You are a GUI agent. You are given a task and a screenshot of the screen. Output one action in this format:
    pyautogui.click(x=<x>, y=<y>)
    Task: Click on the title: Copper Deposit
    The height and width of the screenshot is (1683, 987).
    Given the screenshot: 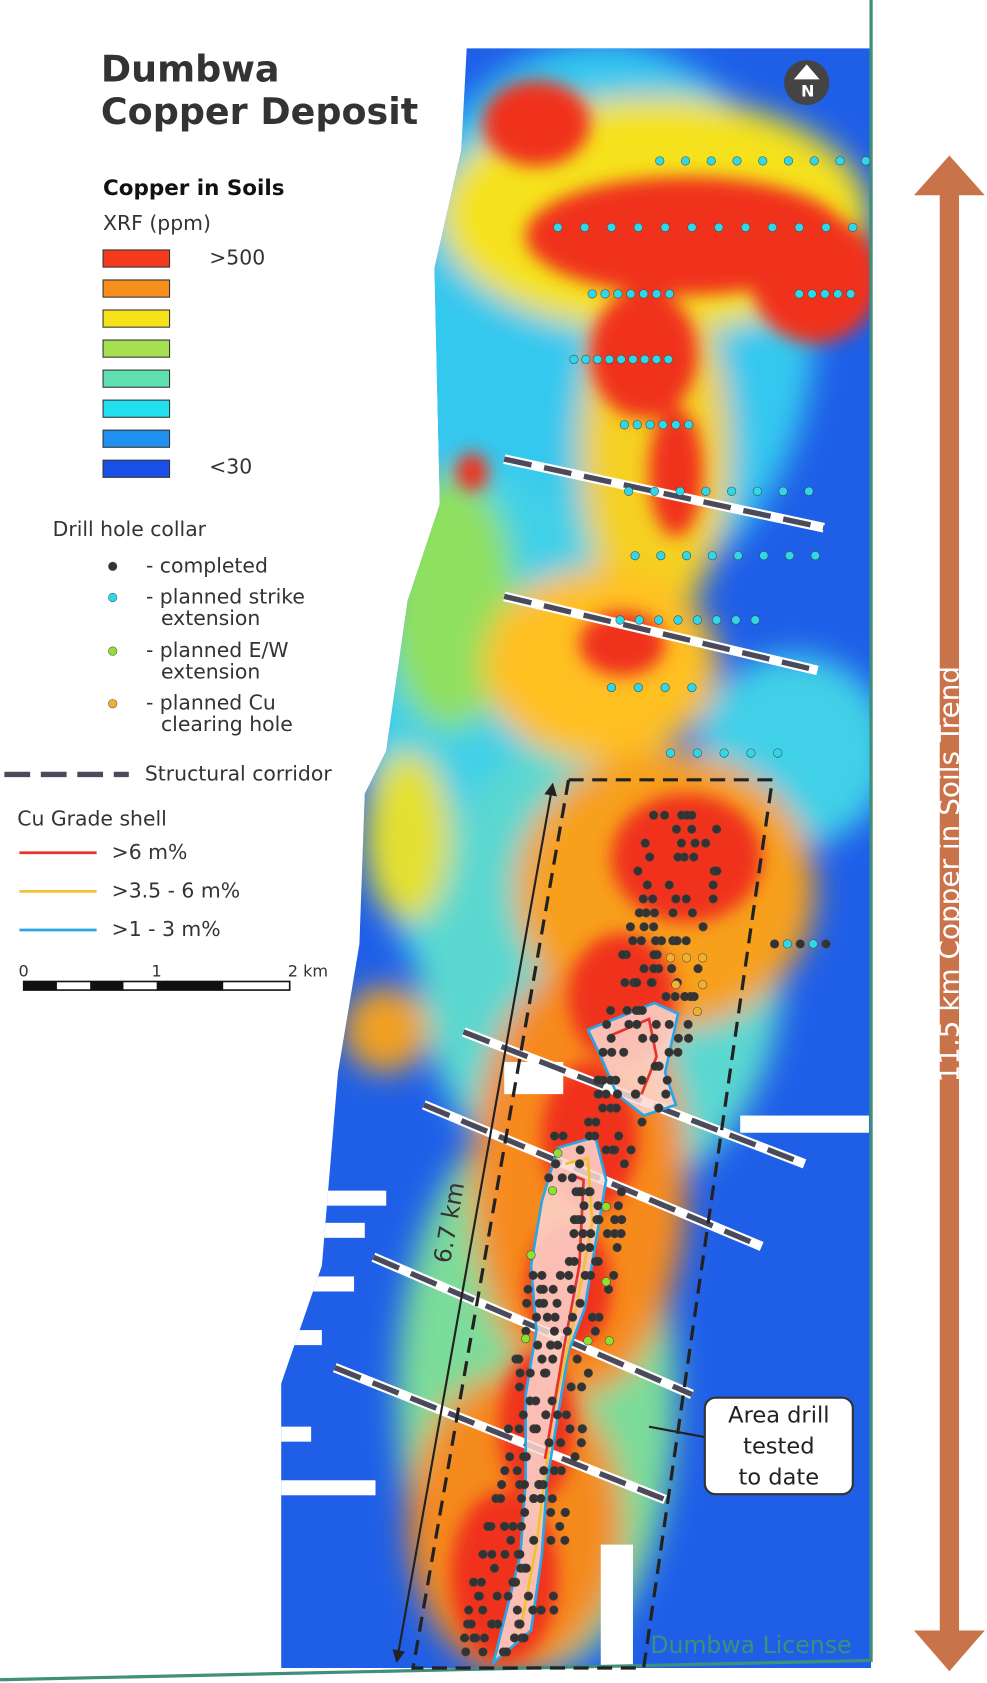 What is the action you would take?
    pyautogui.click(x=259, y=111)
    